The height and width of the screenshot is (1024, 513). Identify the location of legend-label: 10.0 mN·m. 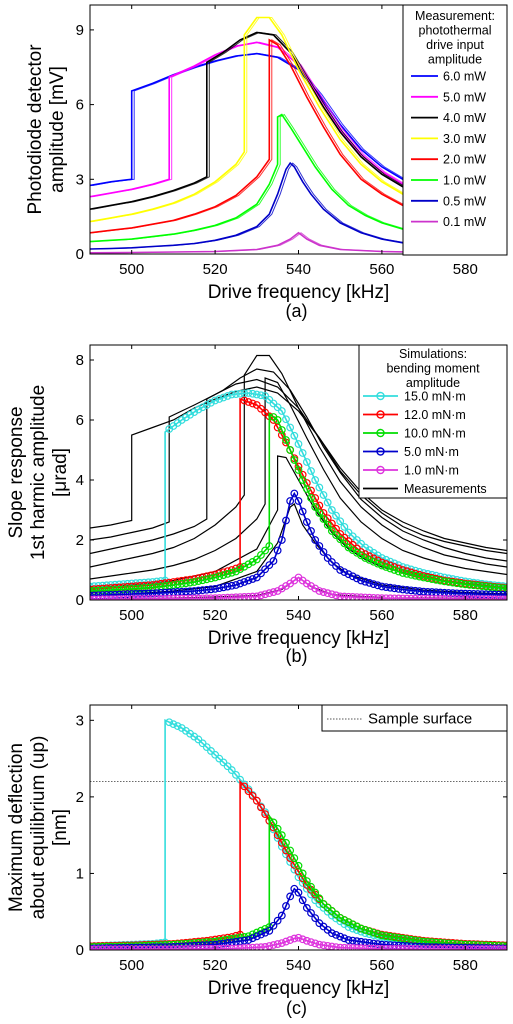
(435, 434).